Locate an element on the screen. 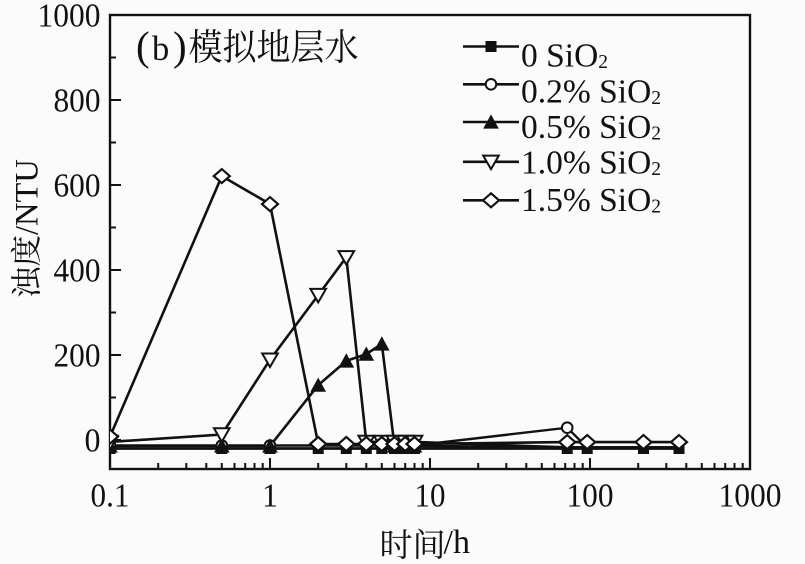 The image size is (805, 564). svg-text: 0 is located at coordinates (93, 441).